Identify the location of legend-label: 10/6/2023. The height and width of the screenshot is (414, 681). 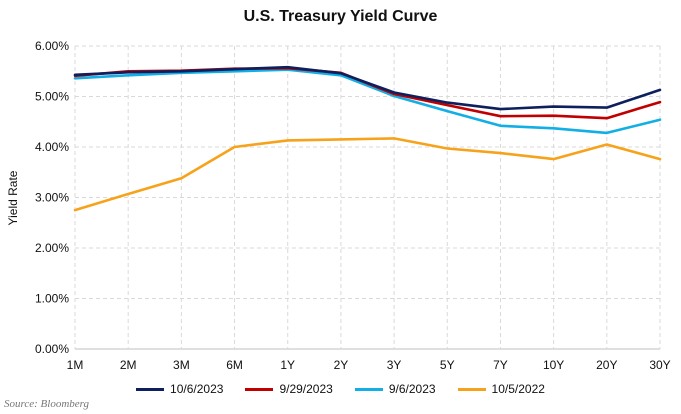
(197, 389).